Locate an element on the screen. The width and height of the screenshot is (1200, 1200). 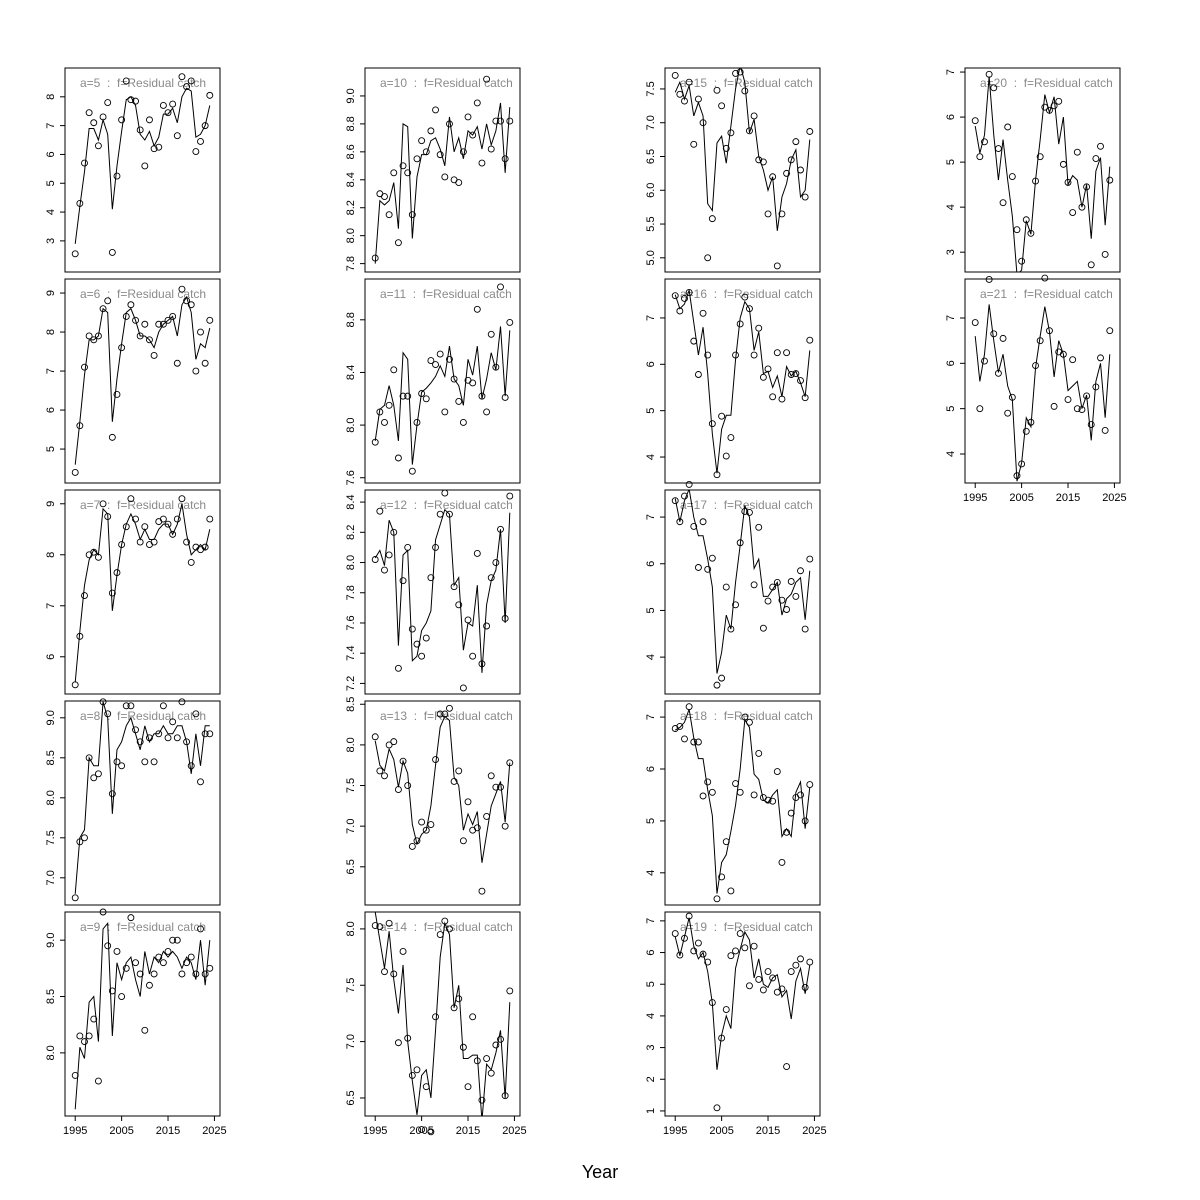
y-tick-label: 8 is located at coordinates (51, 555).